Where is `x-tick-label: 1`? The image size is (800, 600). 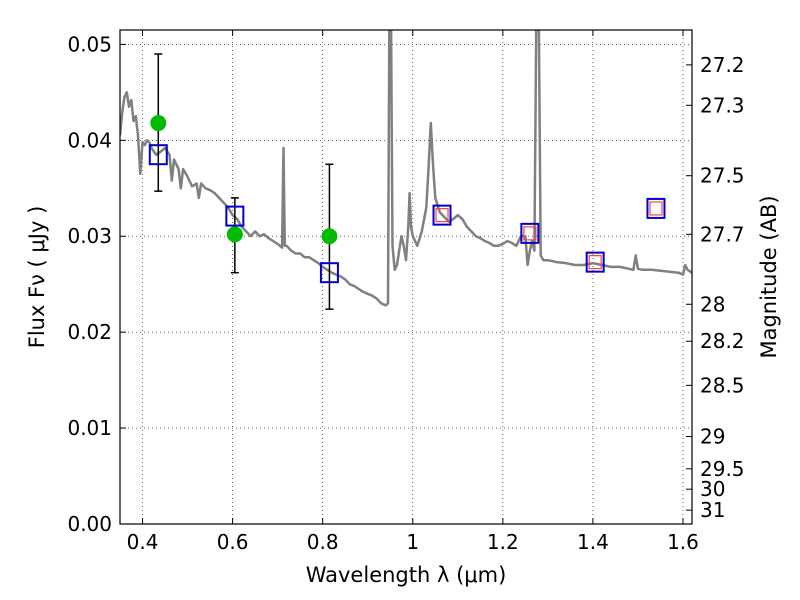 x-tick-label: 1 is located at coordinates (412, 542).